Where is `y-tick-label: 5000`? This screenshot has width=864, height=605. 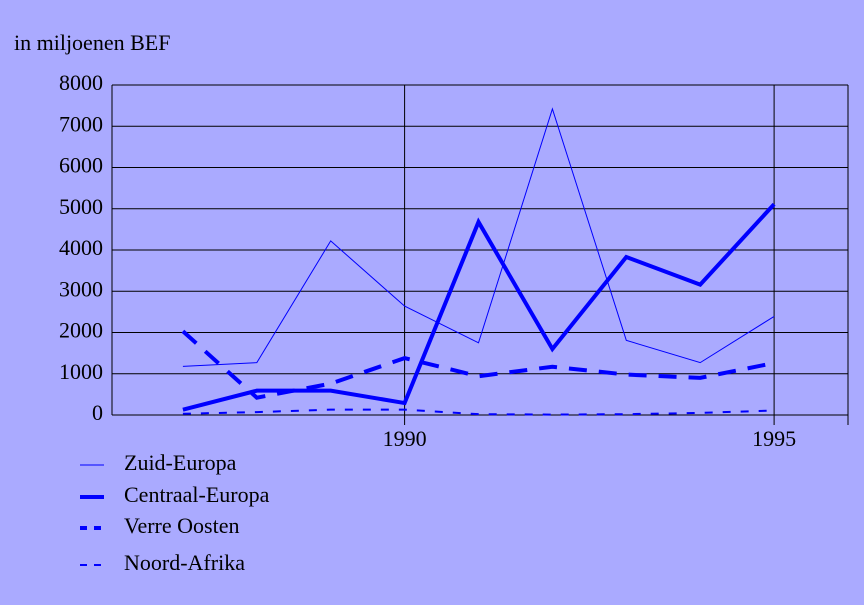 y-tick-label: 5000 is located at coordinates (81, 206).